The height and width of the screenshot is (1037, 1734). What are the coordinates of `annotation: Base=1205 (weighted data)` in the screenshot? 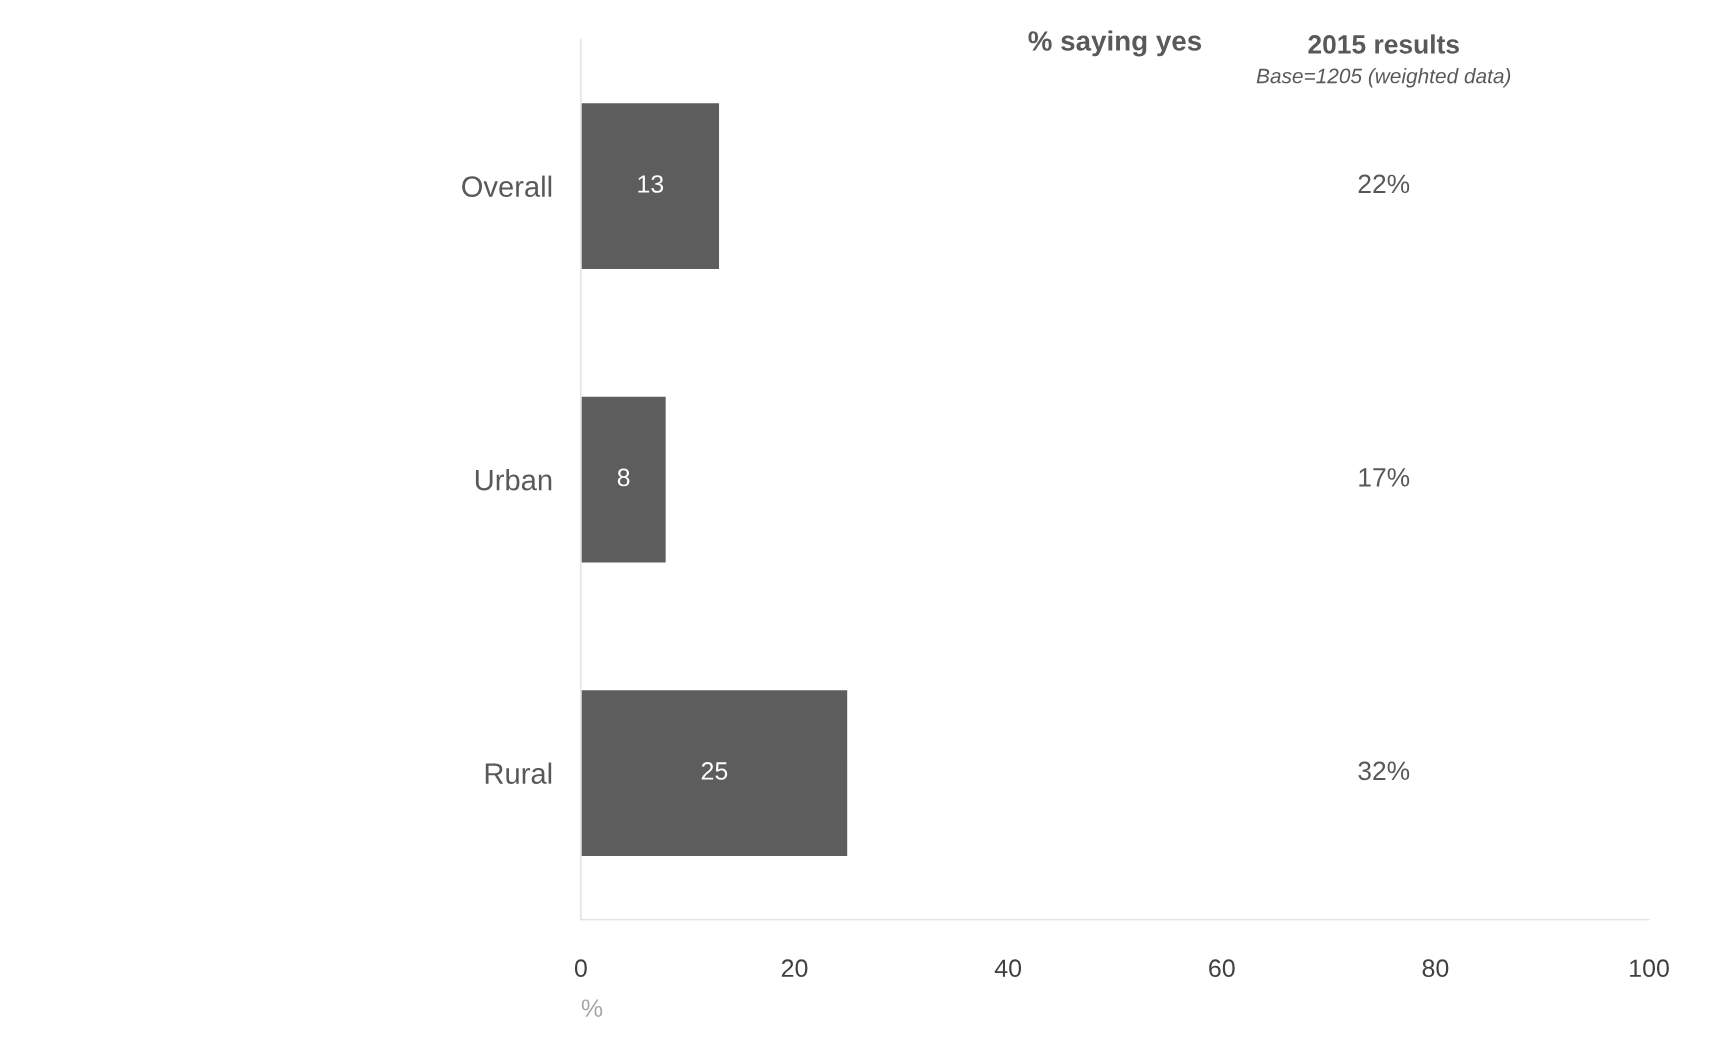 It's located at (1383, 78).